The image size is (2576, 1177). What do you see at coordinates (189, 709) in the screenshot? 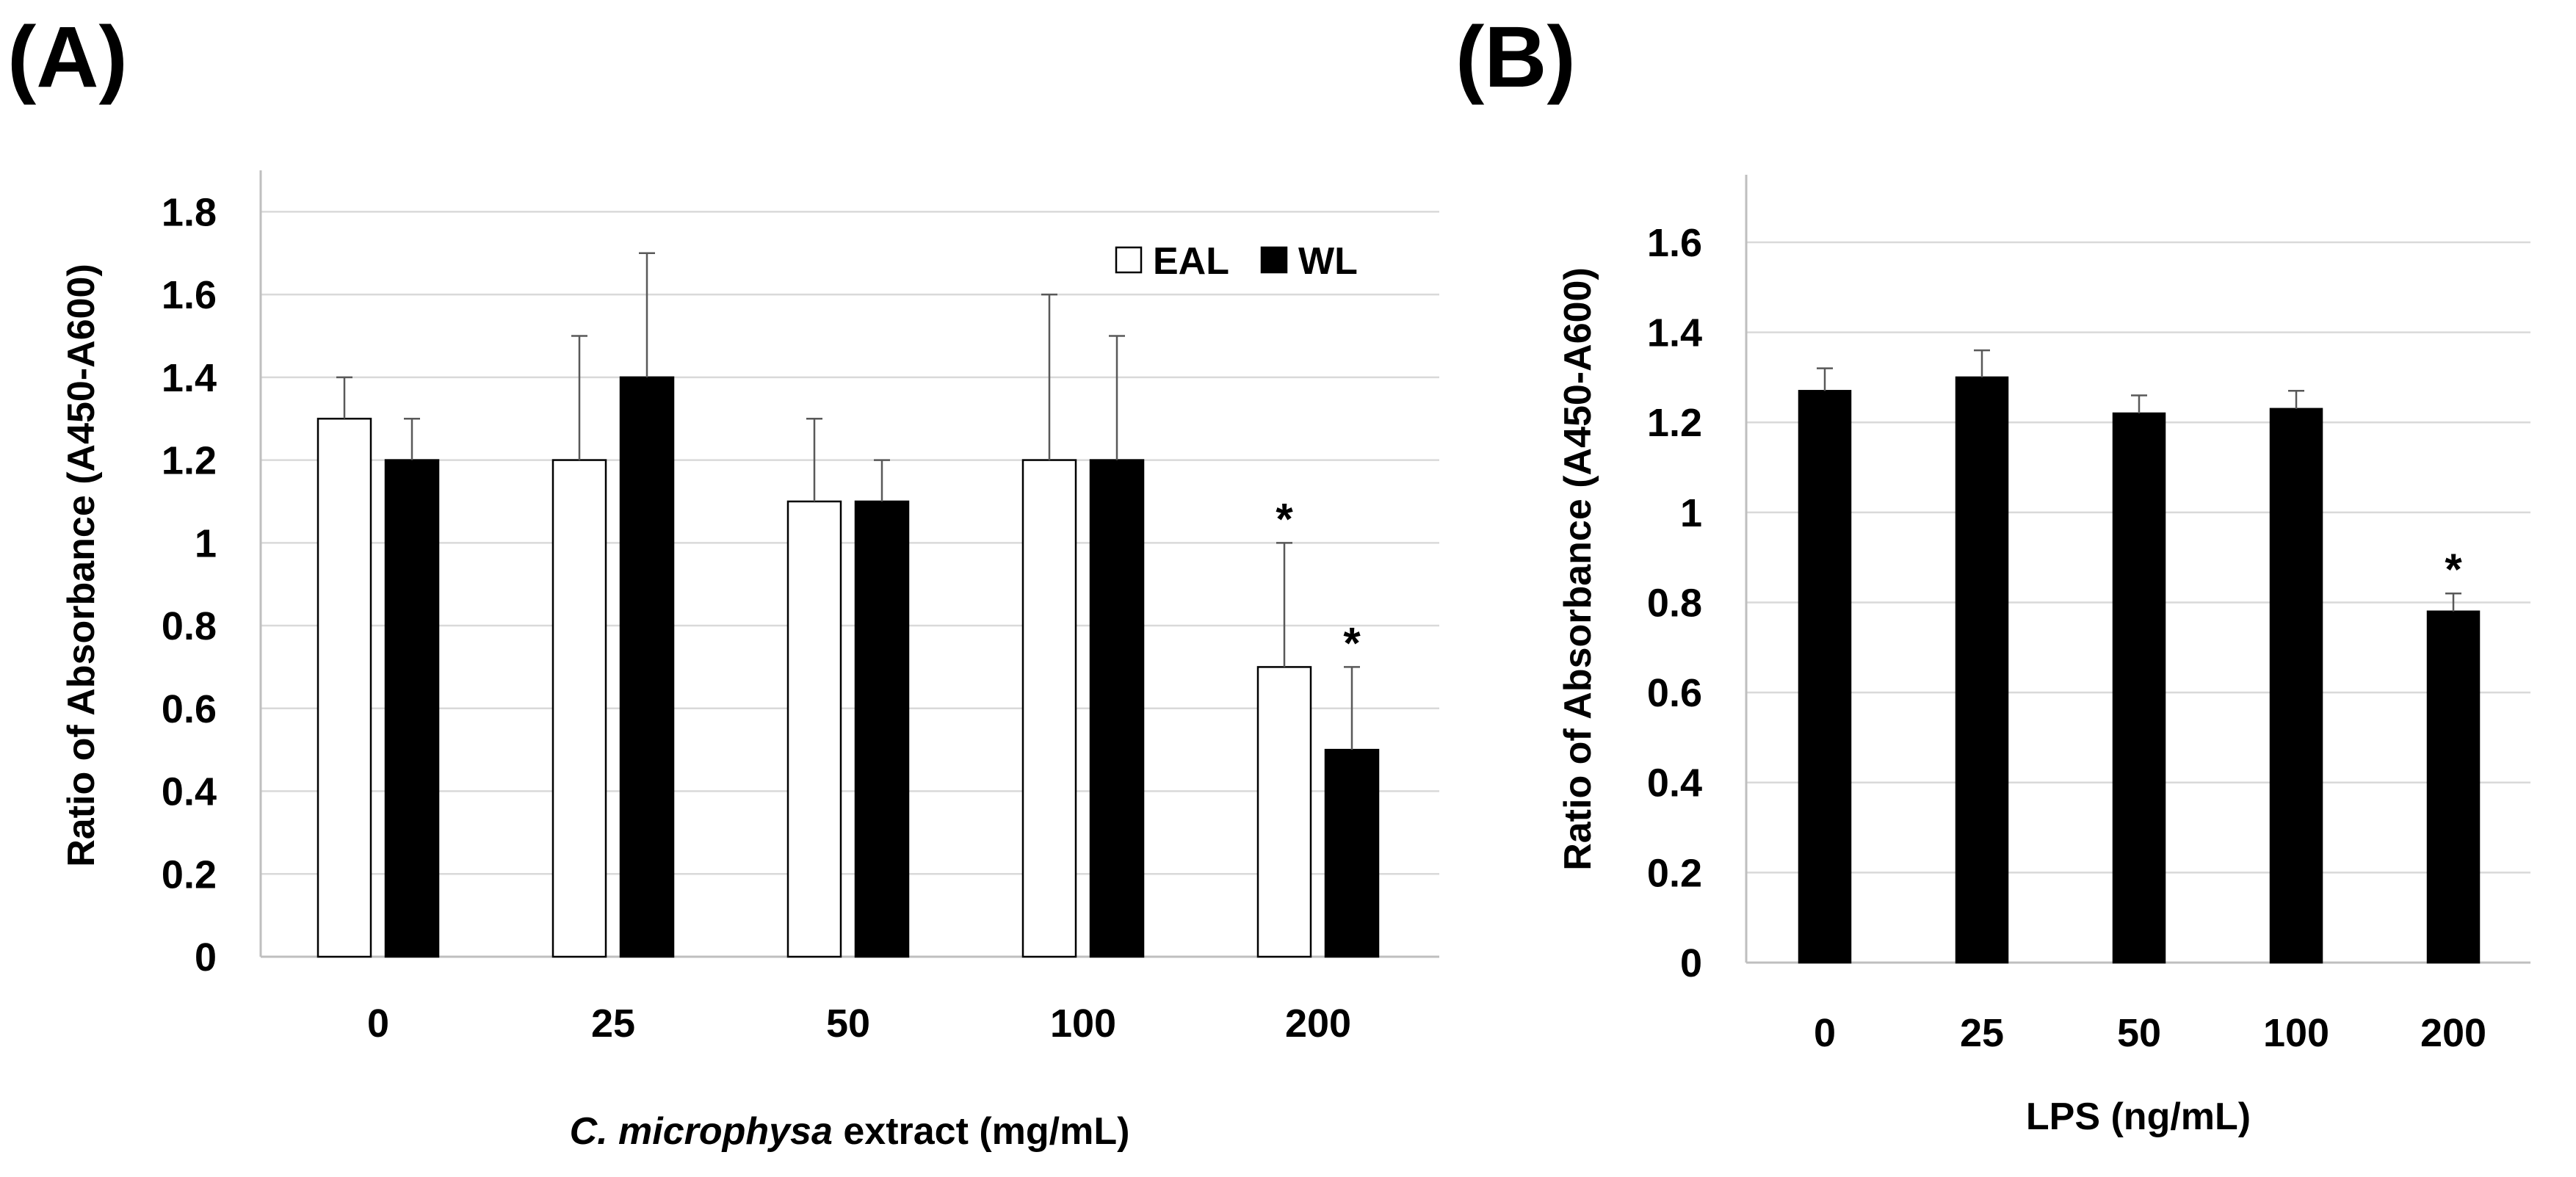
I see `panel-a-y-tick-label: 0.6` at bounding box center [189, 709].